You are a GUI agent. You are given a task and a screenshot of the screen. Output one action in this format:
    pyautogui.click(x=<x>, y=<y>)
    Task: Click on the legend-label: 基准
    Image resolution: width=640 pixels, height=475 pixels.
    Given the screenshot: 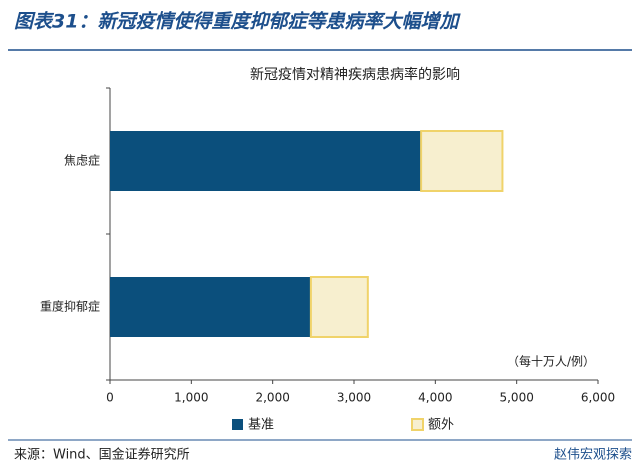 What is the action you would take?
    pyautogui.click(x=261, y=425)
    